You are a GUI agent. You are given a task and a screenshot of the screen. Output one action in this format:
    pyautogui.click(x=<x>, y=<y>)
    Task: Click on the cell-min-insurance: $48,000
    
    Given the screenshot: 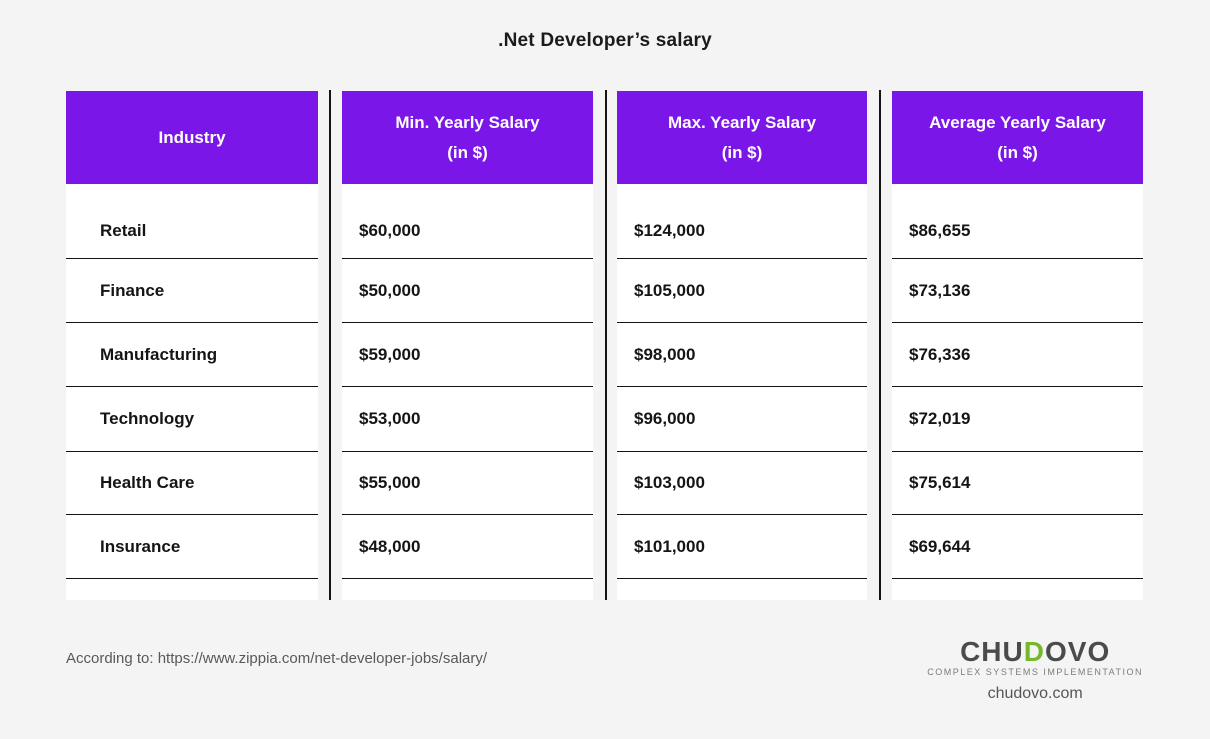 What is the action you would take?
    pyautogui.click(x=467, y=547)
    